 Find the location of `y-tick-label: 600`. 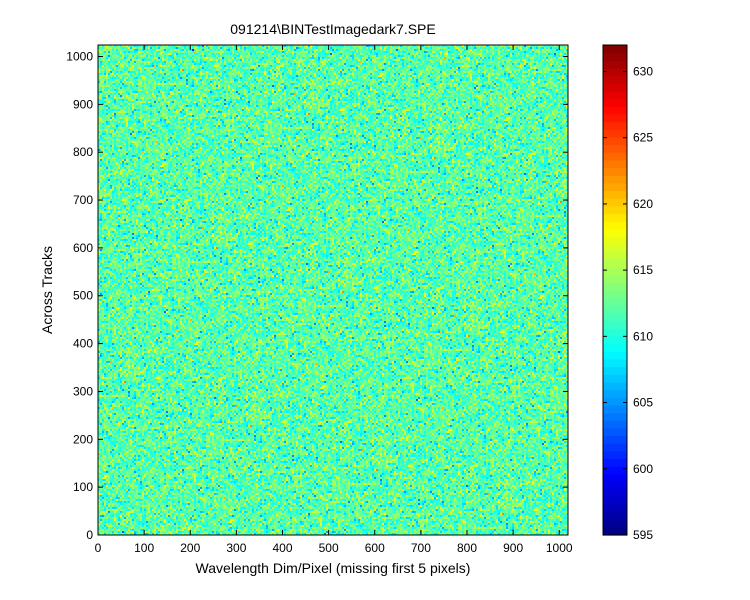

y-tick-label: 600 is located at coordinates (83, 248).